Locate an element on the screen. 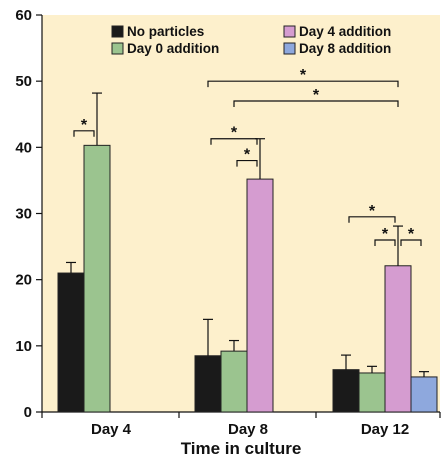 The height and width of the screenshot is (464, 441). legend-item: No particles is located at coordinates (157, 31).